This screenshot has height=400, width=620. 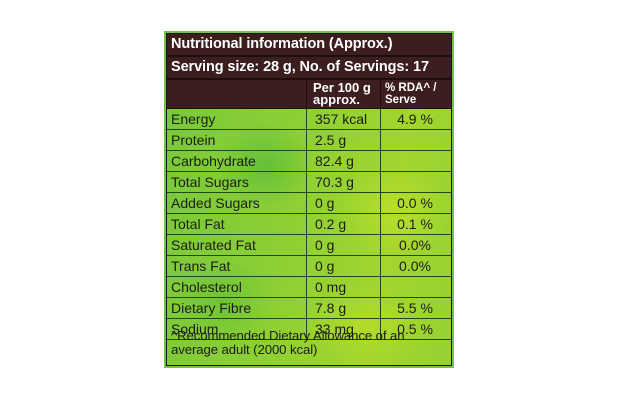 What do you see at coordinates (415, 329) in the screenshot?
I see `rda-value: 0.5 %` at bounding box center [415, 329].